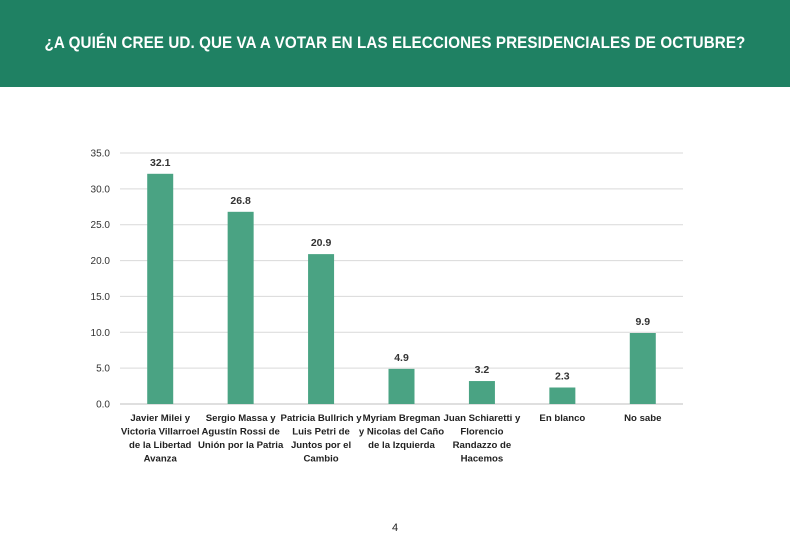  Describe the element at coordinates (160, 432) in the screenshot. I see `x-tick-label-line: Victoria Villarroel` at that location.